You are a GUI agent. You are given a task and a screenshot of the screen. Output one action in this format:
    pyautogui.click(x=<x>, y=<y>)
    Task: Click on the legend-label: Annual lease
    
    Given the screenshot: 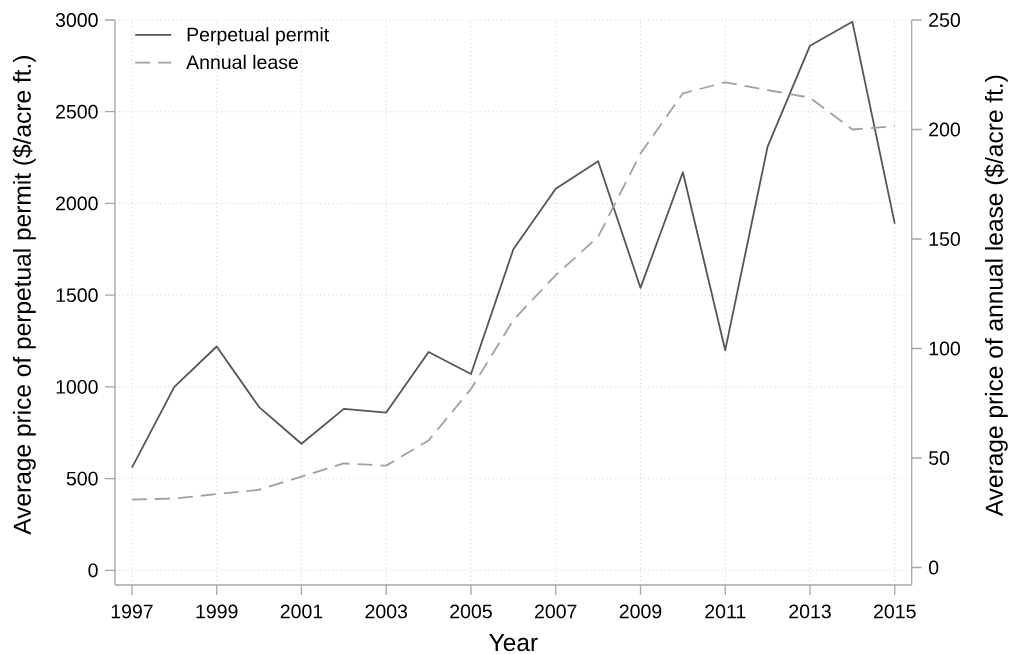 What is the action you would take?
    pyautogui.click(x=242, y=62)
    